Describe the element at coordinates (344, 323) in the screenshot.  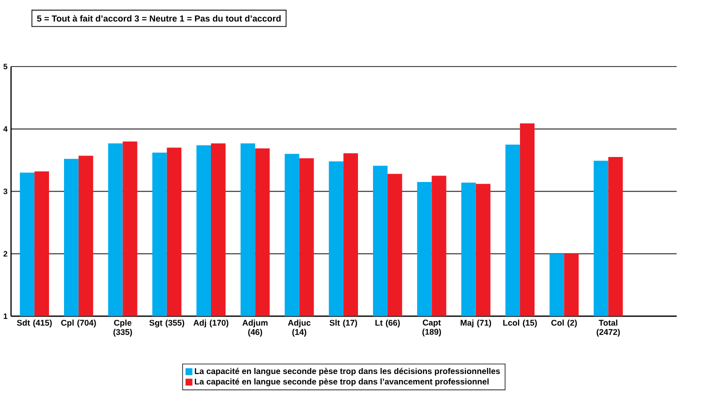
I see `x-tick-label: Slt (17)` at that location.